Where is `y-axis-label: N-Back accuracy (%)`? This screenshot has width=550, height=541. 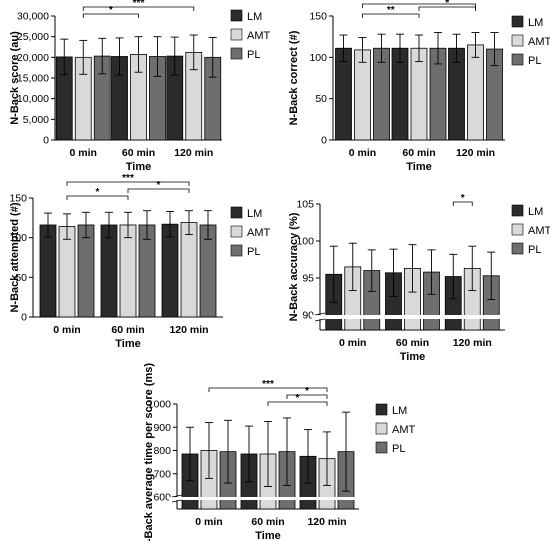
y-axis-label: N-Back accuracy (%) is located at coordinates (294, 266).